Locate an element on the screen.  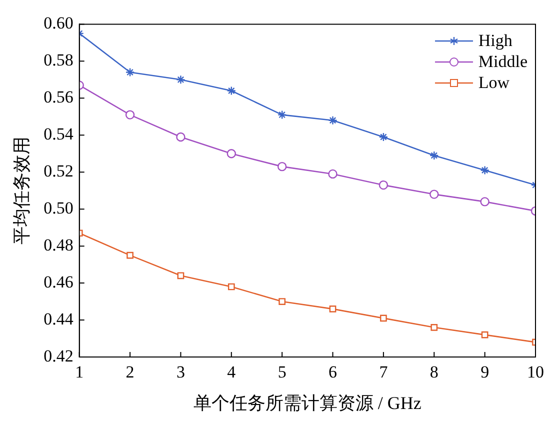
y-tick-label: 0.44 is located at coordinates (59, 318).